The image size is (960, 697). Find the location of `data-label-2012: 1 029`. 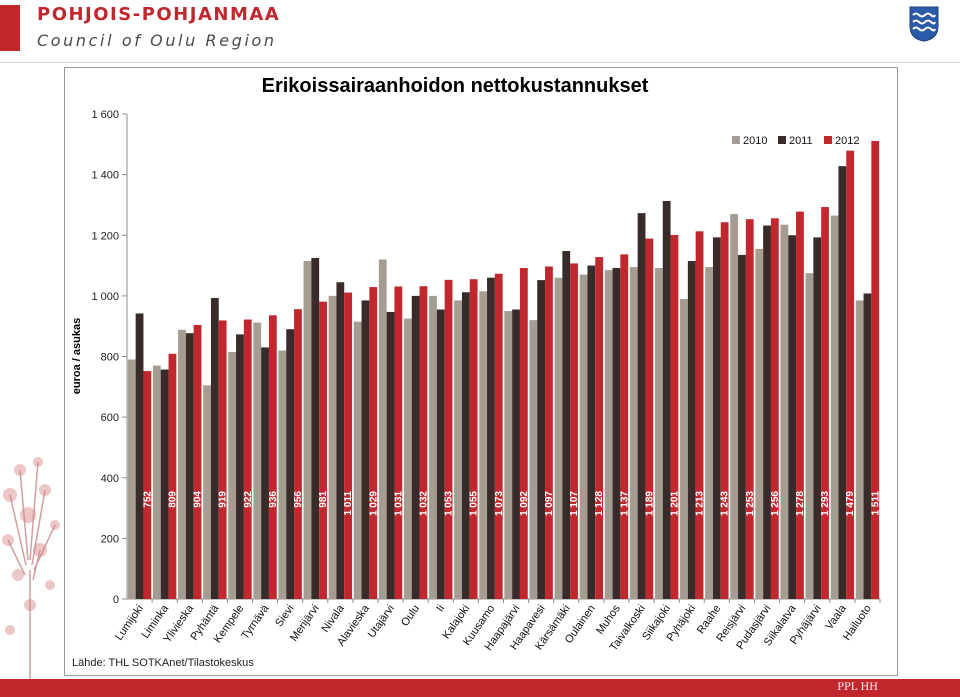

data-label-2012: 1 029 is located at coordinates (373, 503).